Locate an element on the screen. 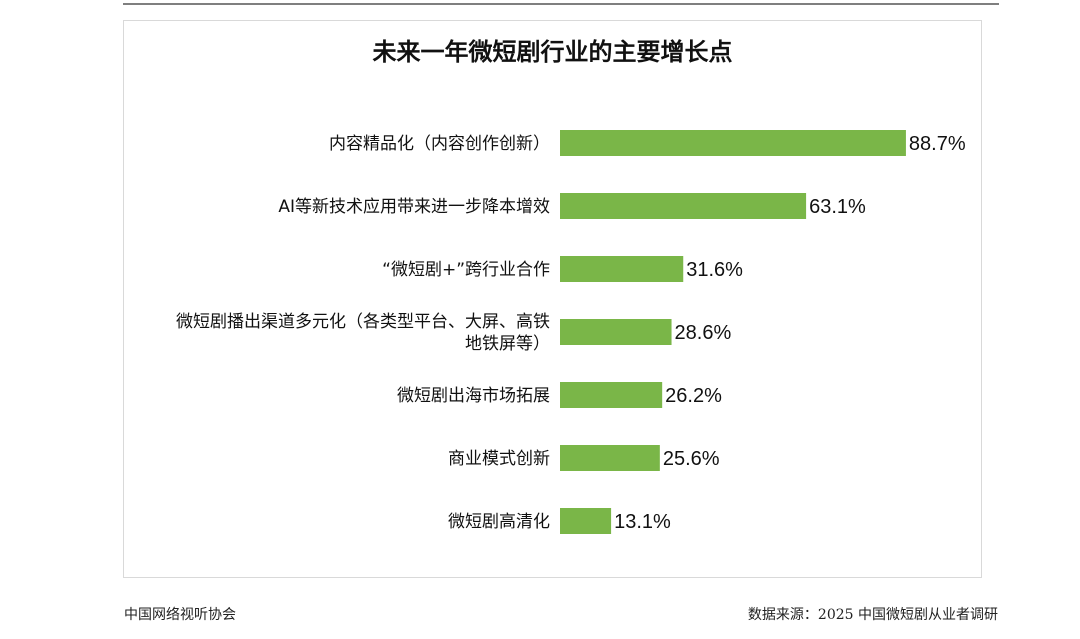 The height and width of the screenshot is (639, 1080). data-label-0: 88.7% is located at coordinates (937, 144).